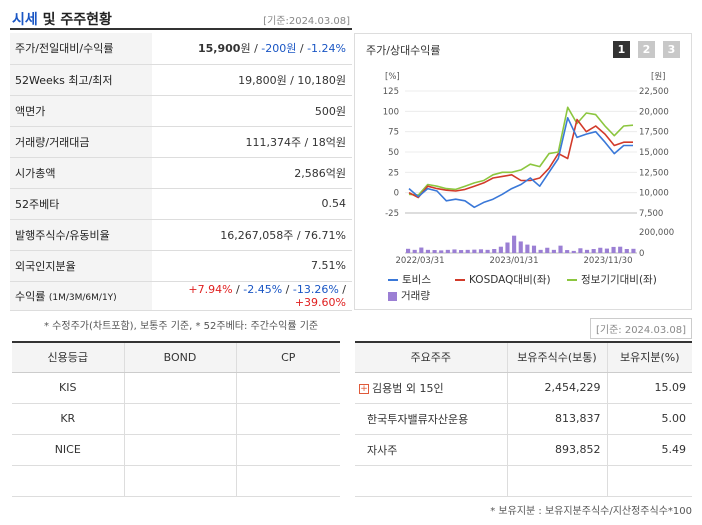 The image size is (702, 525). What do you see at coordinates (81, 204) in the screenshot?
I see `row-label: 52주베타` at bounding box center [81, 204].